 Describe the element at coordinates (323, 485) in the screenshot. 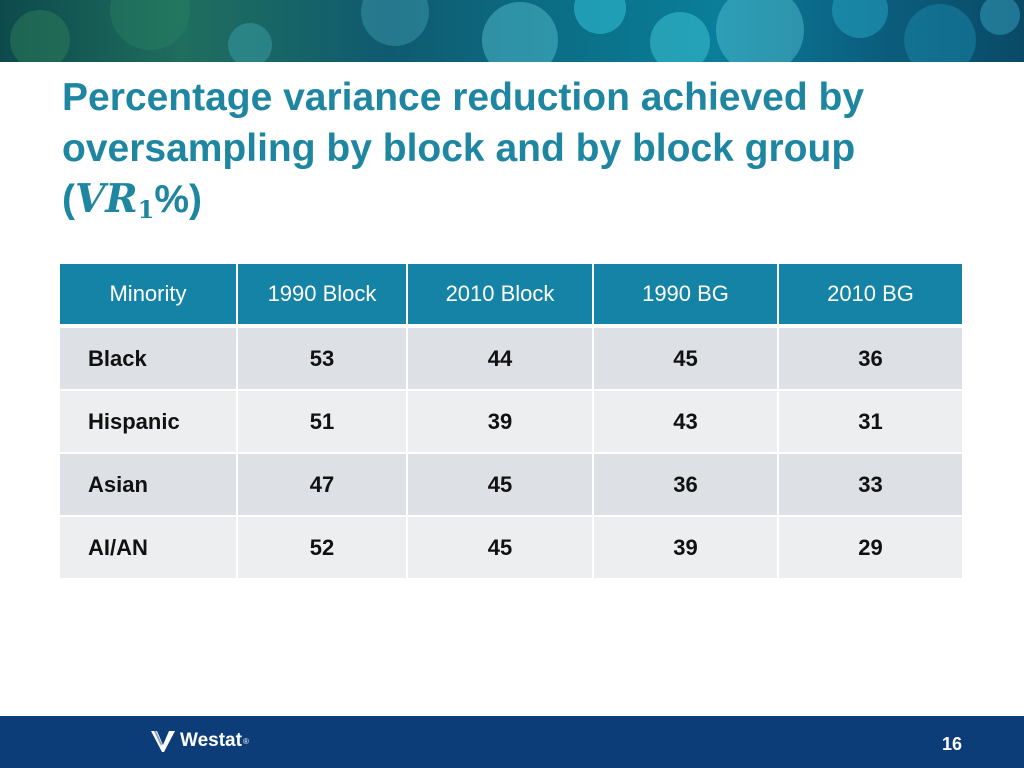

I see `table-cell: 47` at that location.